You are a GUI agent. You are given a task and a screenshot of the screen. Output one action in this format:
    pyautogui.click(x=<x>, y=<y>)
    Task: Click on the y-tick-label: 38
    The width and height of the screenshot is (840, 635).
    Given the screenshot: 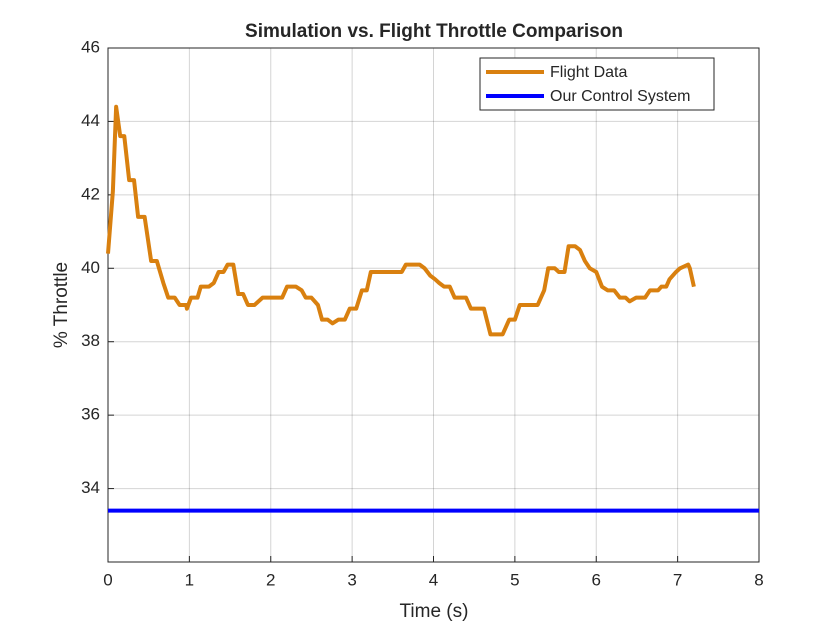 What is the action you would take?
    pyautogui.click(x=90, y=340)
    